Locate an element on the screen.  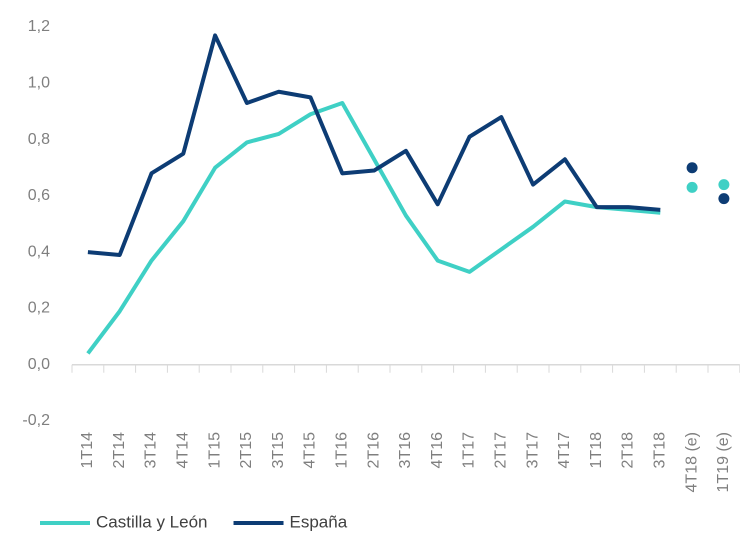
x-tick-label: 4T18 (e) is located at coordinates (691, 462).